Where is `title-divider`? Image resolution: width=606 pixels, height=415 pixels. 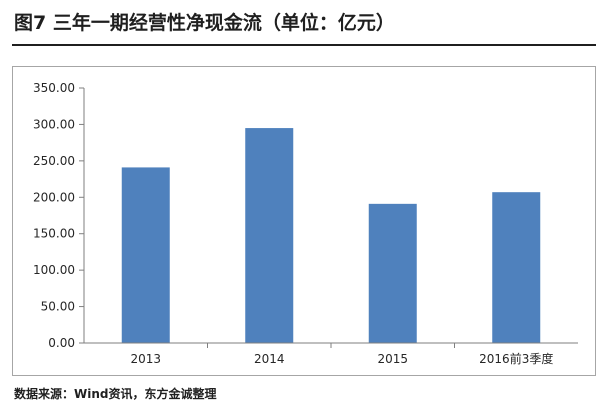
title-divider is located at coordinates (304, 45).